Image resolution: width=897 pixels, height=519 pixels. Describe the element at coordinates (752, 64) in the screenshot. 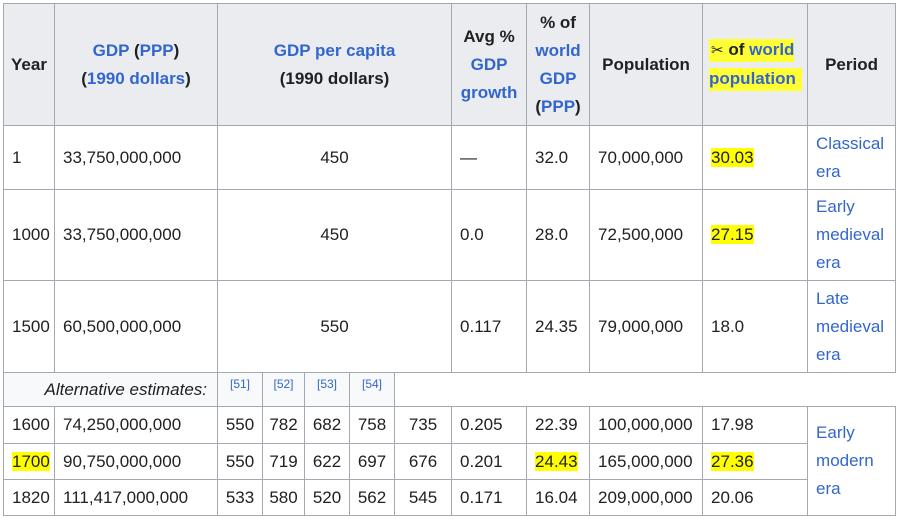

I see `world-population-link: world population` at that location.